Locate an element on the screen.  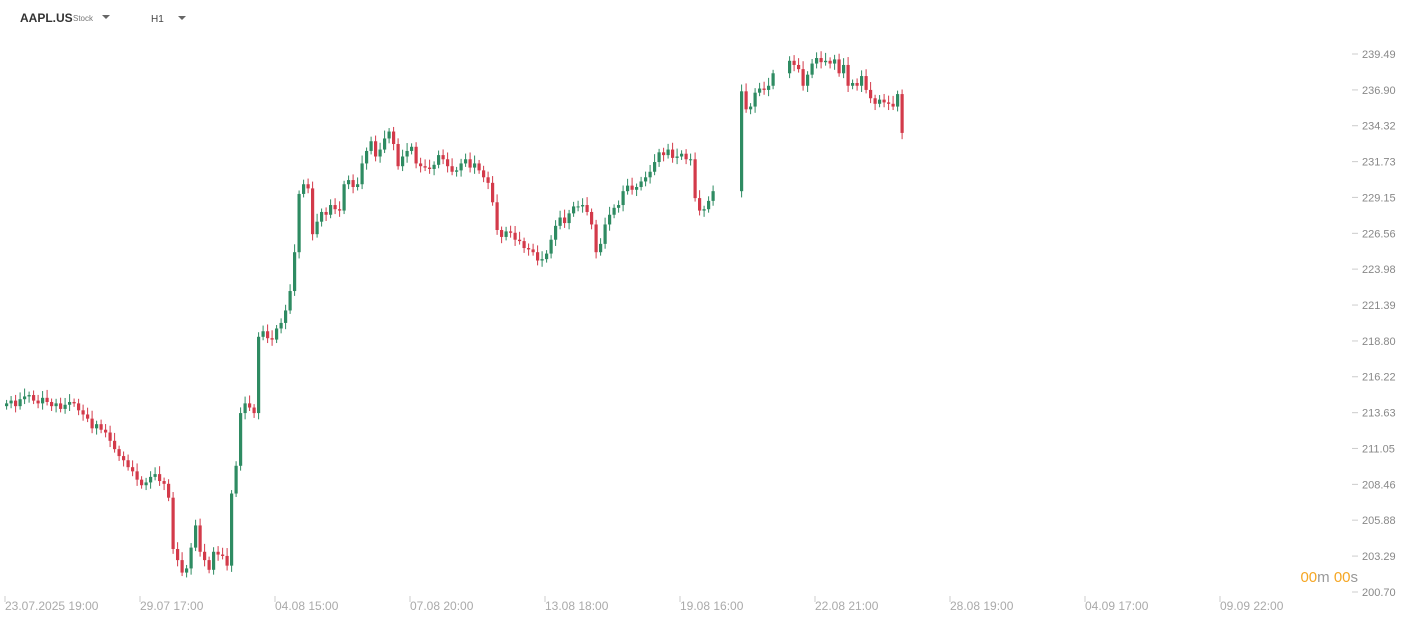
symbol-dropdown-icon is located at coordinates (106, 17).